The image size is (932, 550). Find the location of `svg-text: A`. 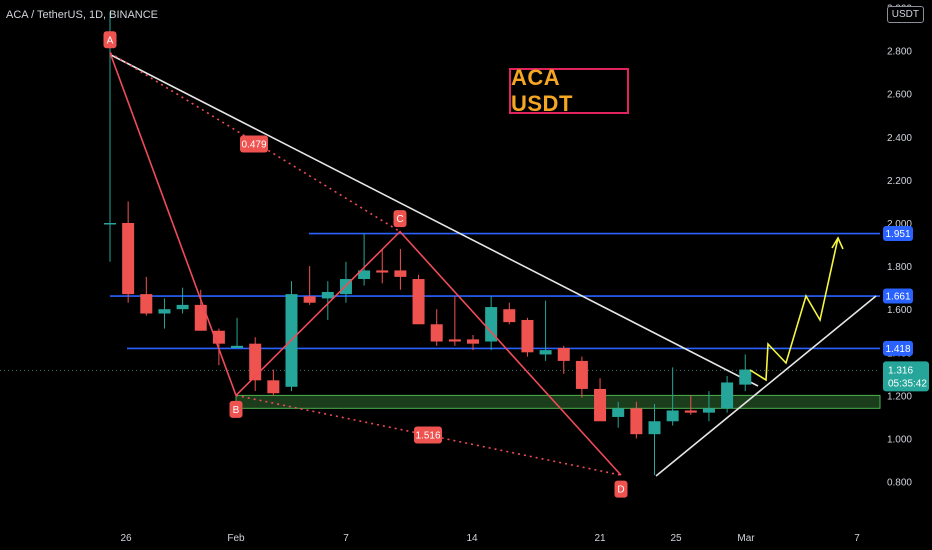

svg-text: A is located at coordinates (110, 40).